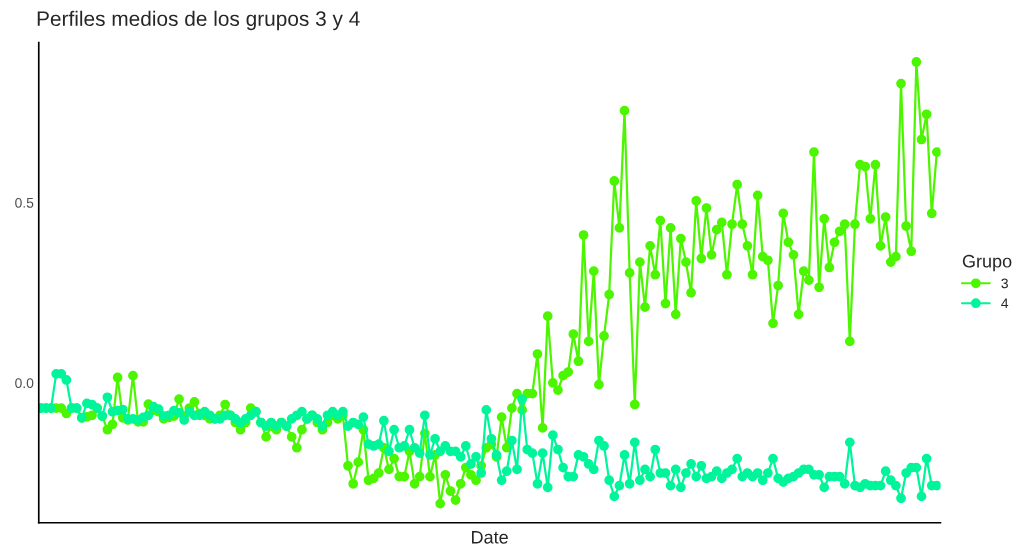 The width and height of the screenshot is (1020, 552). I want to click on legend-label: 4, so click(1005, 303).